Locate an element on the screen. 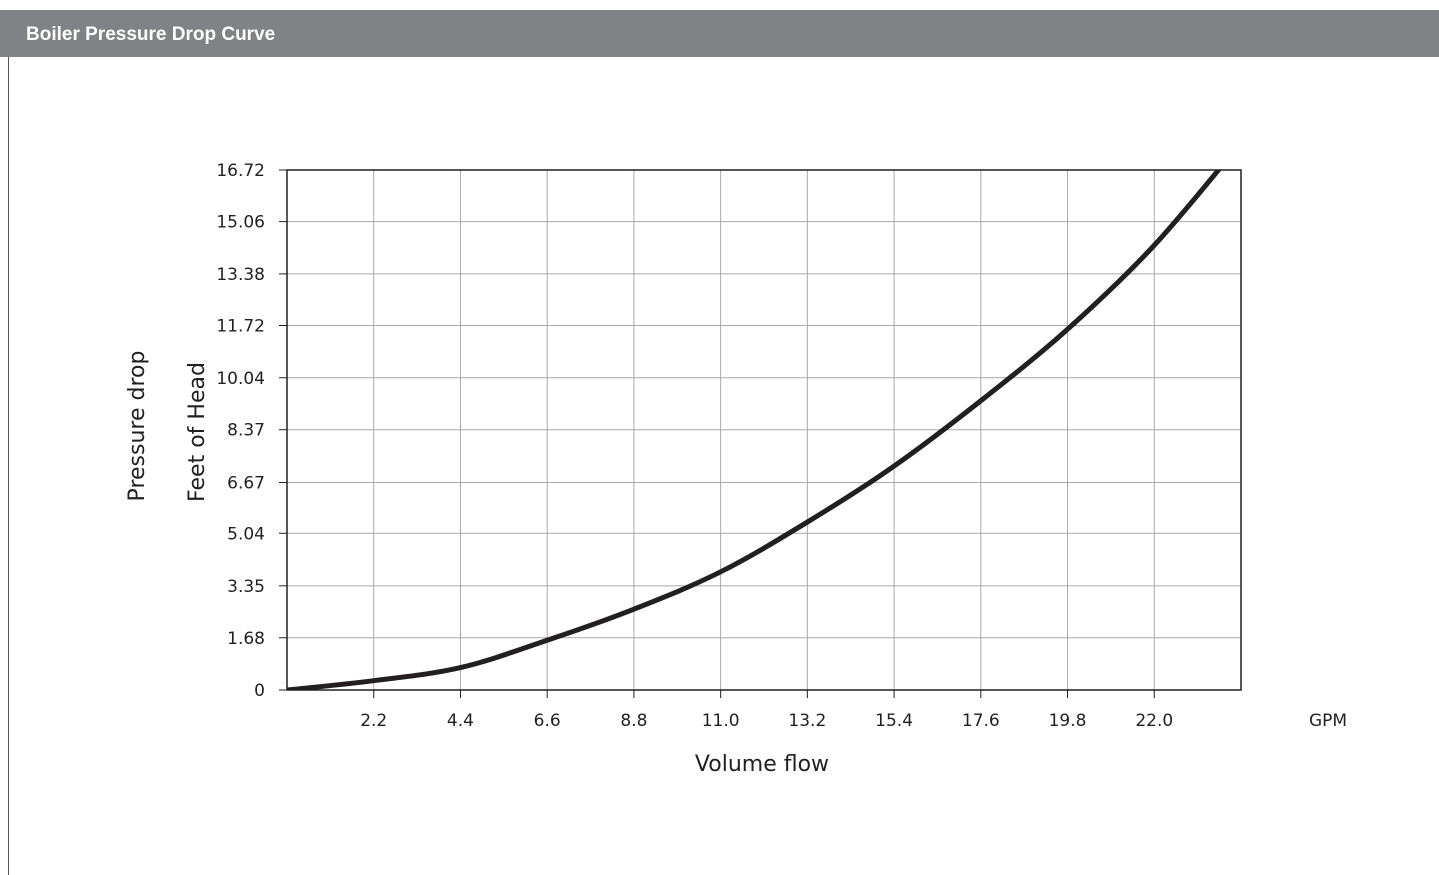 The width and height of the screenshot is (1439, 875). header-bar is located at coordinates (719, 33).